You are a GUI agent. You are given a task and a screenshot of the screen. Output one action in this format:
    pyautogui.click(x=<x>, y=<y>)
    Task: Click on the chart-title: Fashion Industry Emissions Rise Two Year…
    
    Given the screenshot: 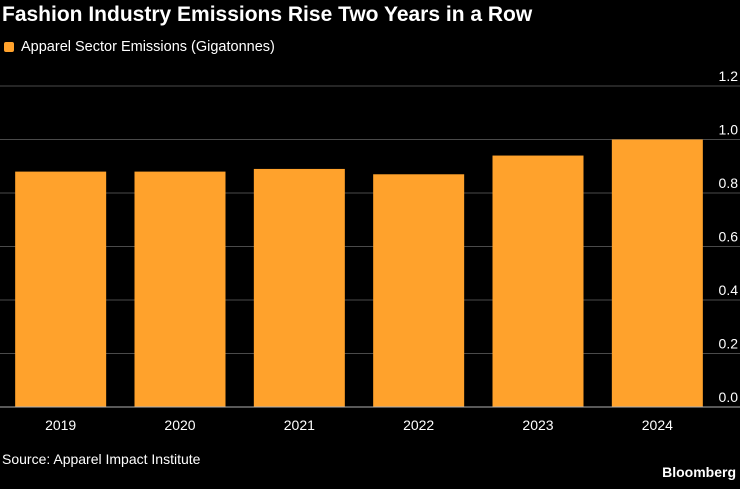 What is the action you would take?
    pyautogui.click(x=267, y=14)
    